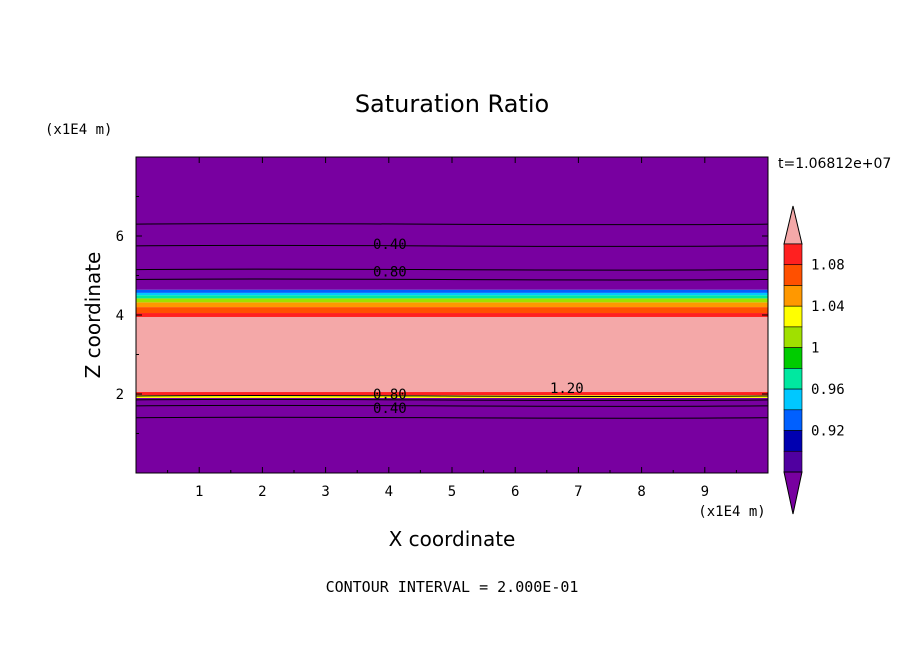  Describe the element at coordinates (120, 316) in the screenshot. I see `y-tick-label-4: 4` at that location.